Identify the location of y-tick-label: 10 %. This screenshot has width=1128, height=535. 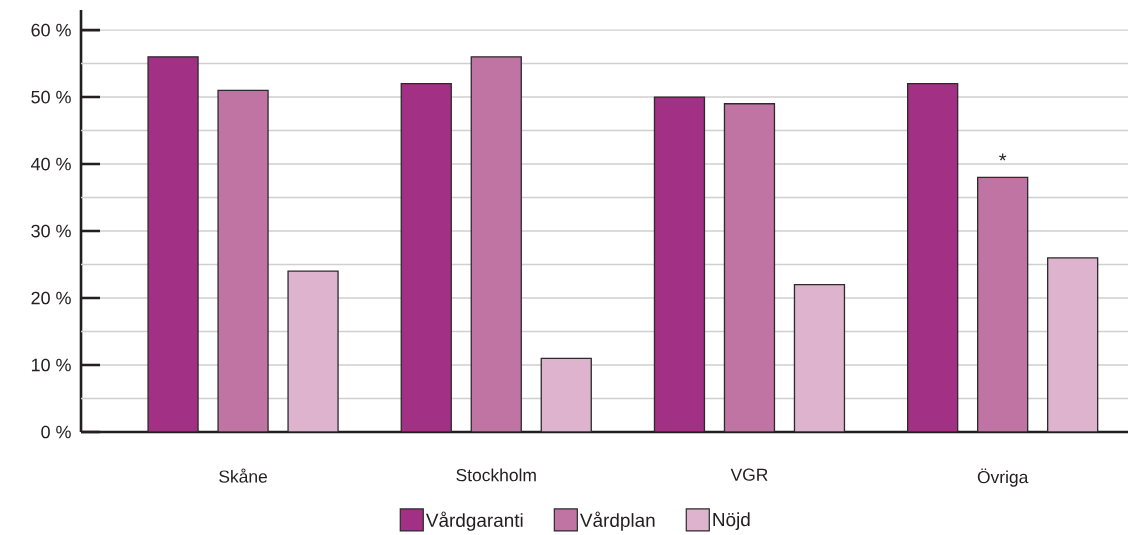
(51, 365).